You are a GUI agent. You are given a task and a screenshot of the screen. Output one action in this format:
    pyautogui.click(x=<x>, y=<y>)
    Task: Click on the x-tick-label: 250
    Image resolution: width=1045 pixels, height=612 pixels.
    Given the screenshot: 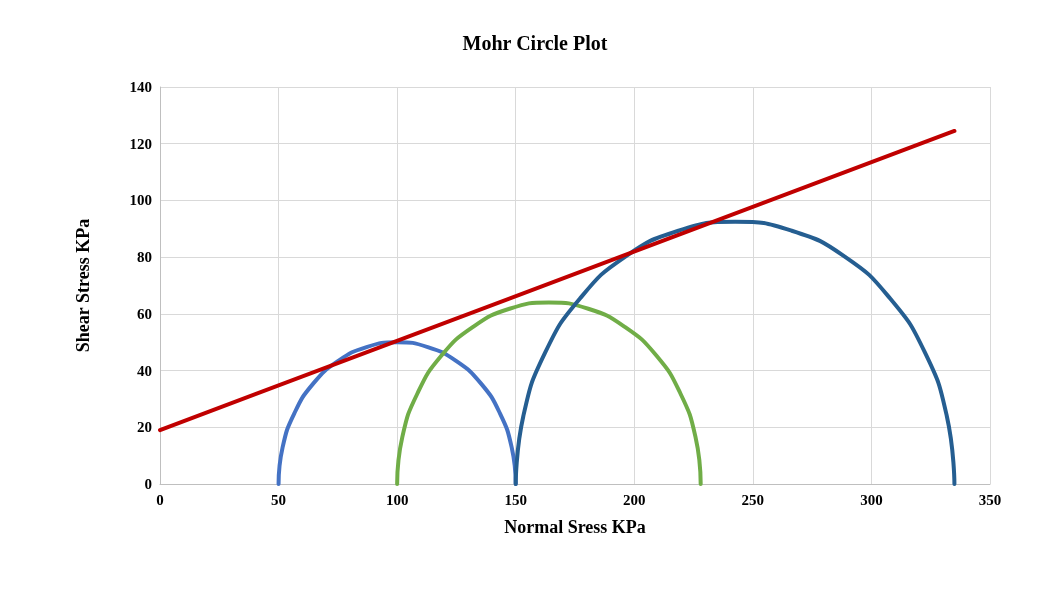 What is the action you would take?
    pyautogui.click(x=753, y=499)
    